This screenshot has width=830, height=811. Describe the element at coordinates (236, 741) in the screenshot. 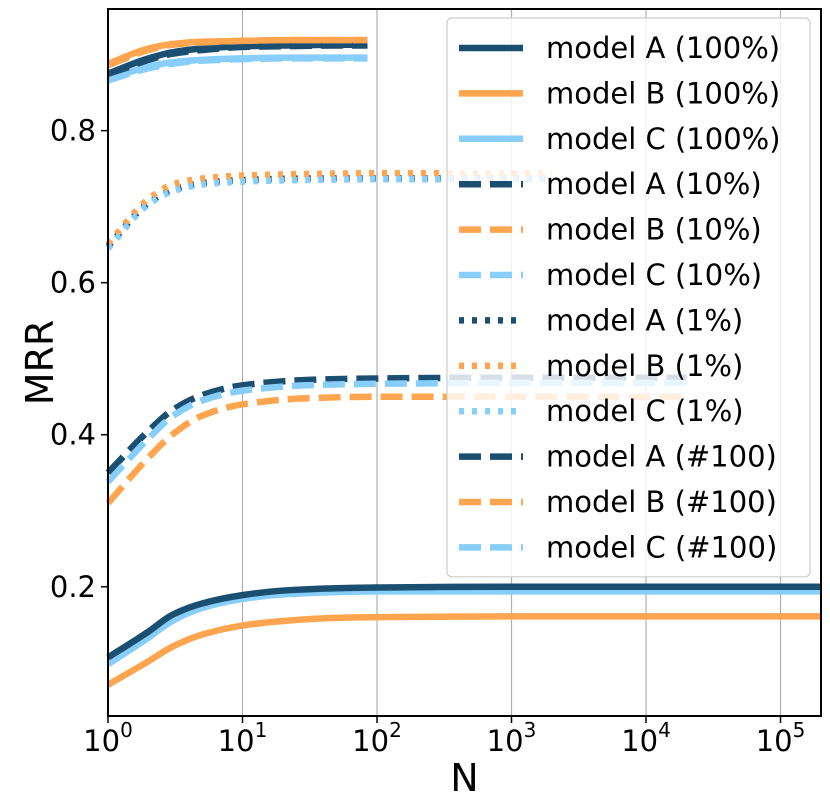

I see `x-tick-base-1: 10` at that location.